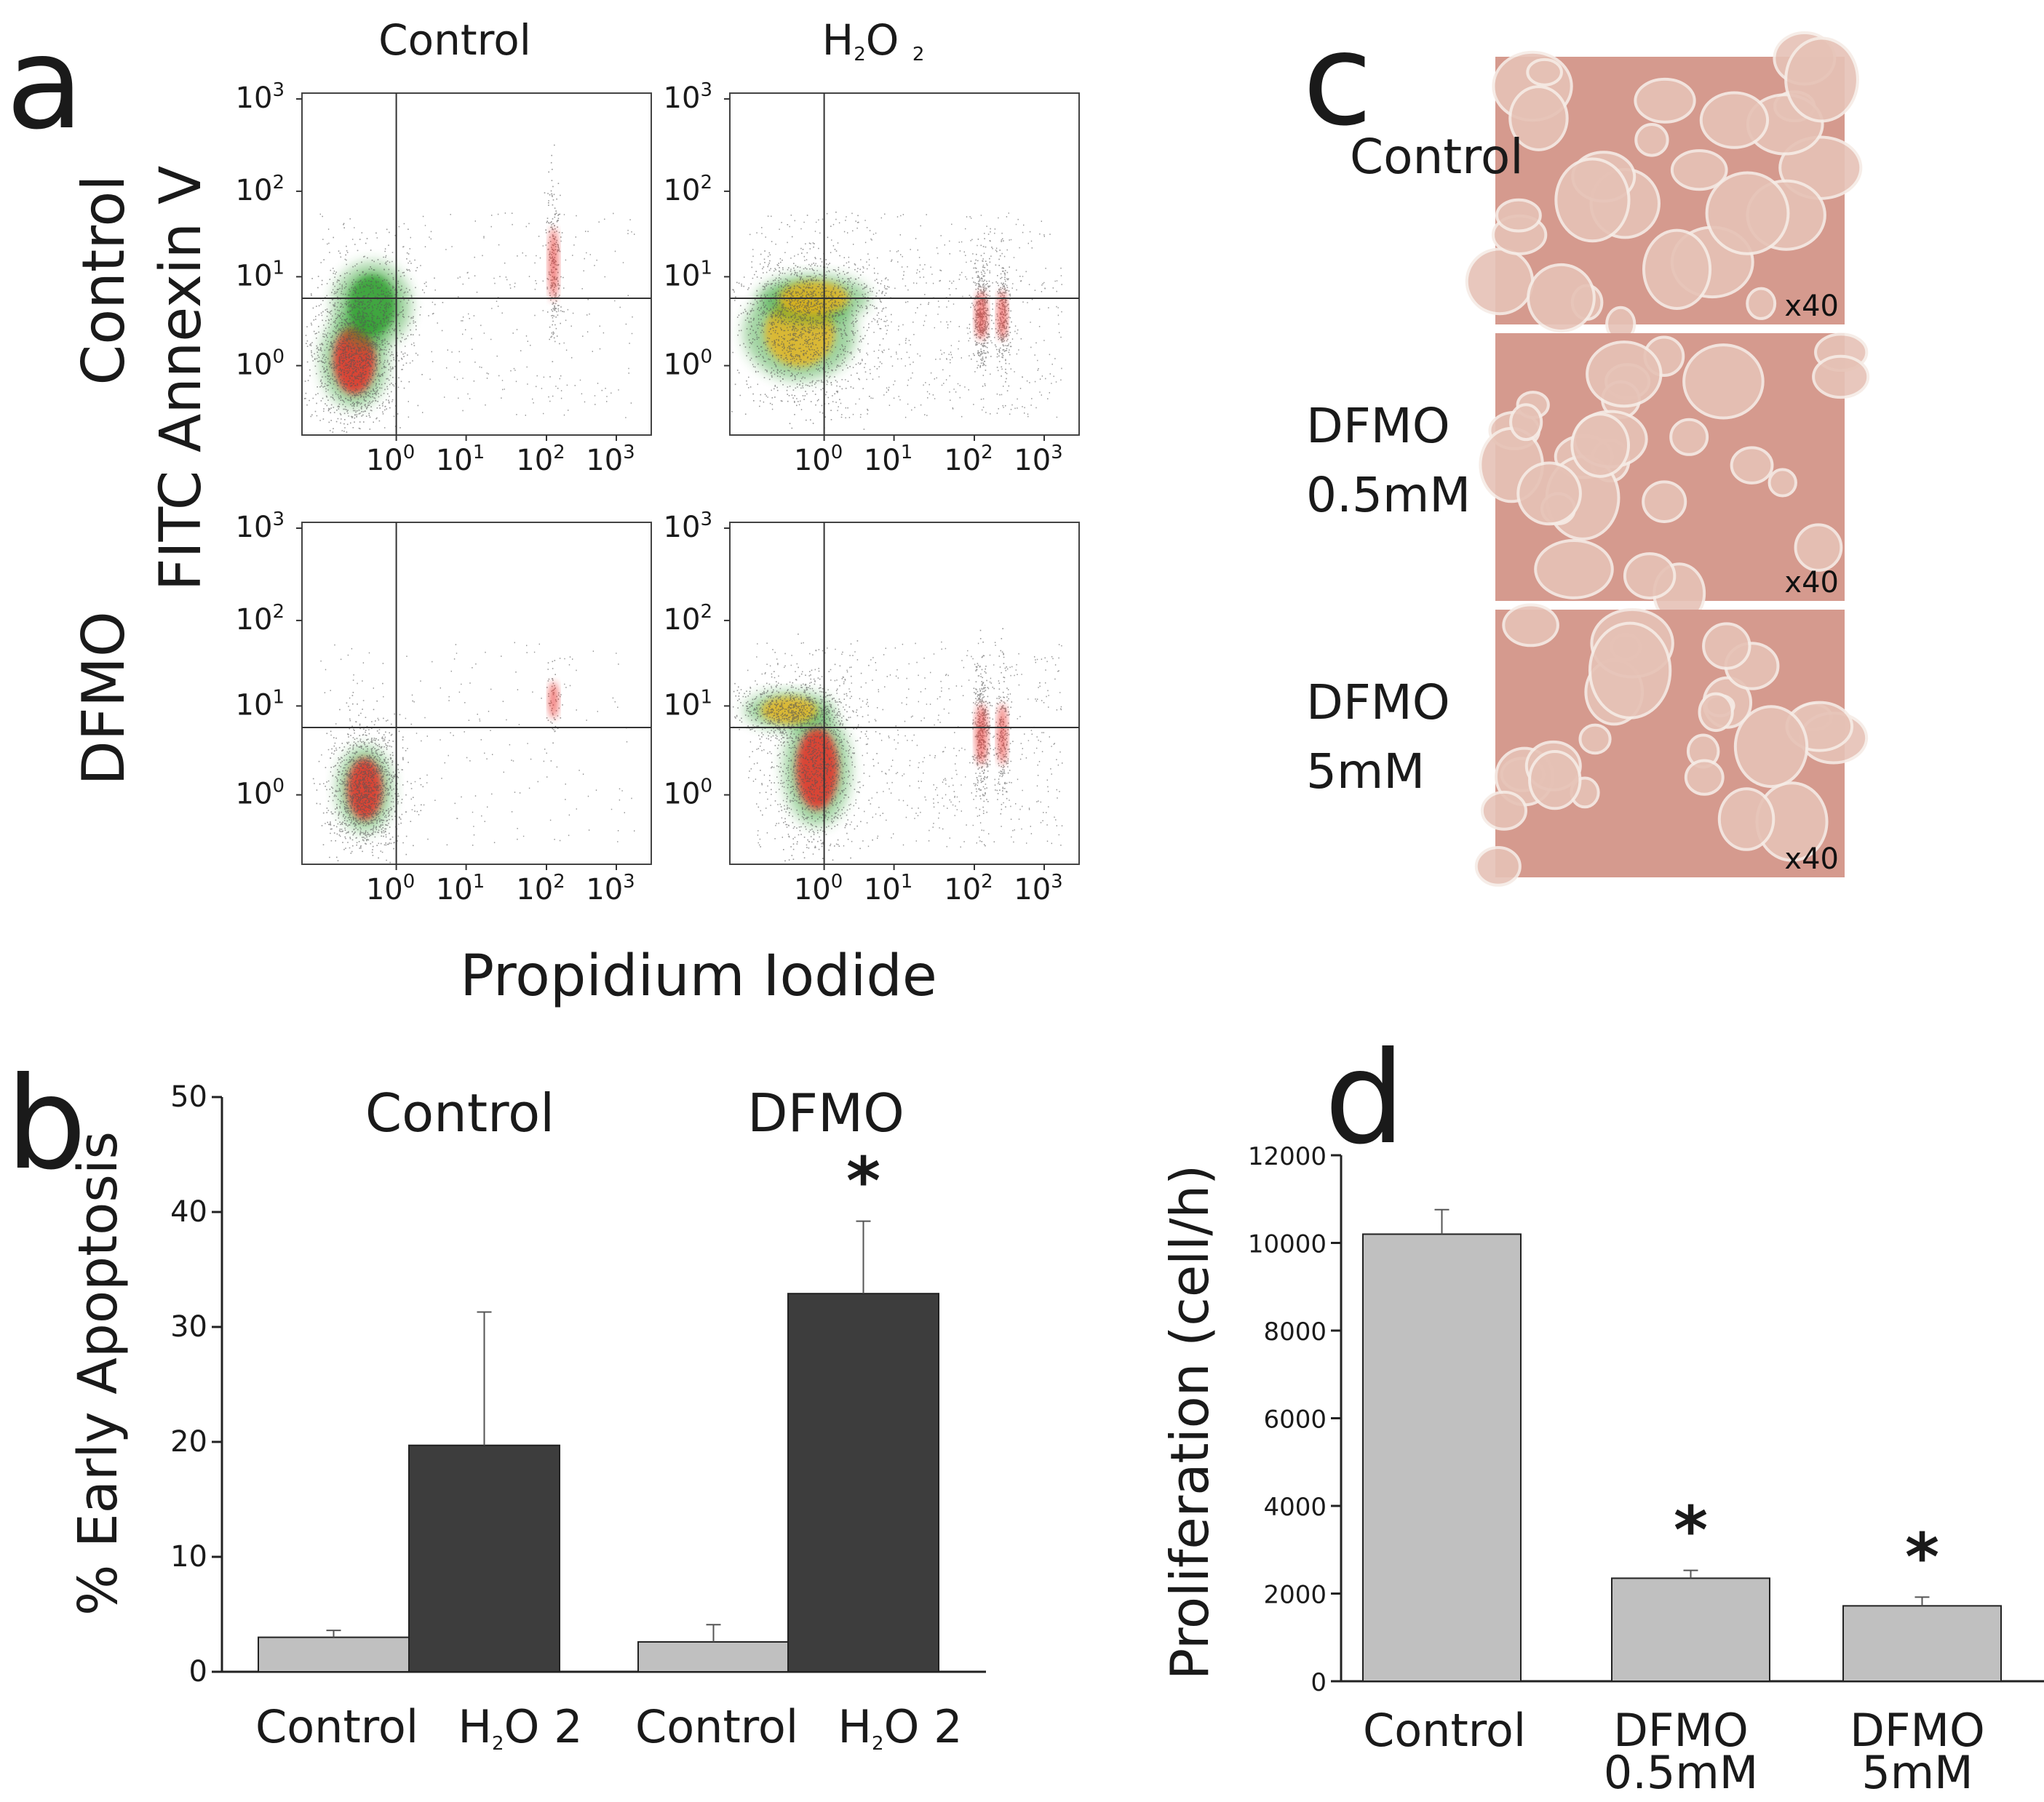 Image resolution: width=2044 pixels, height=1802 pixels. I want to click on flow-x-tick-exp: 2, so click(559, 882).